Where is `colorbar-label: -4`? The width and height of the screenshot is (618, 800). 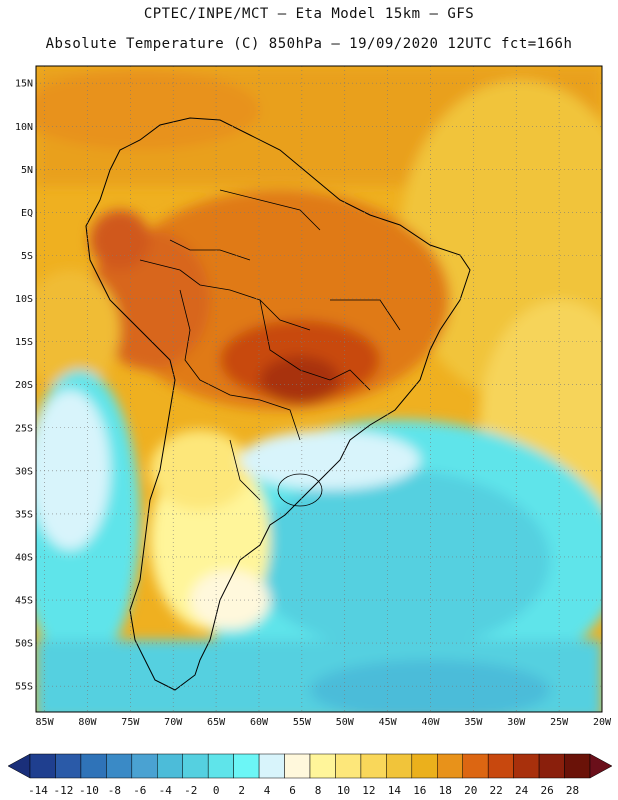 colorbar-label: -4 is located at coordinates (166, 790).